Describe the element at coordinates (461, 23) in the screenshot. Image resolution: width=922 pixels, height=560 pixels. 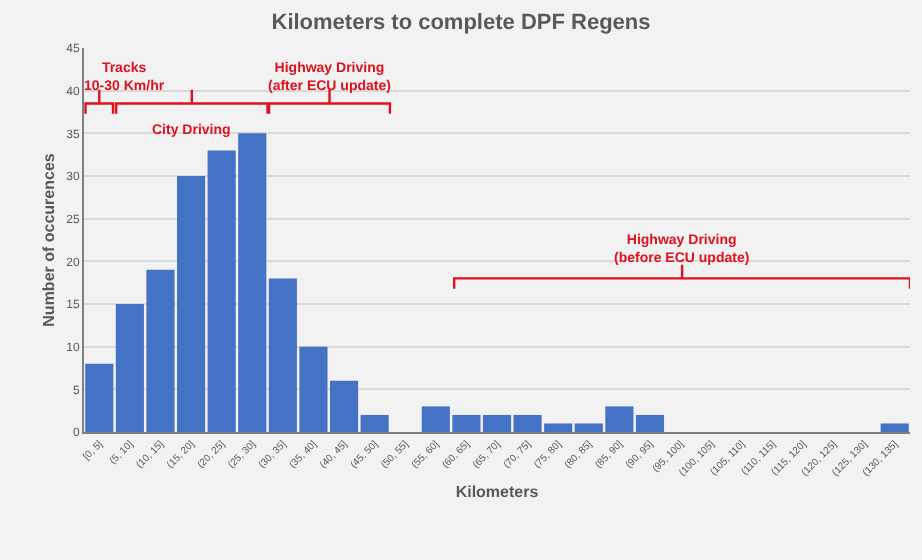
I see `chart-title: Kilometers to complete DPF Regens` at that location.